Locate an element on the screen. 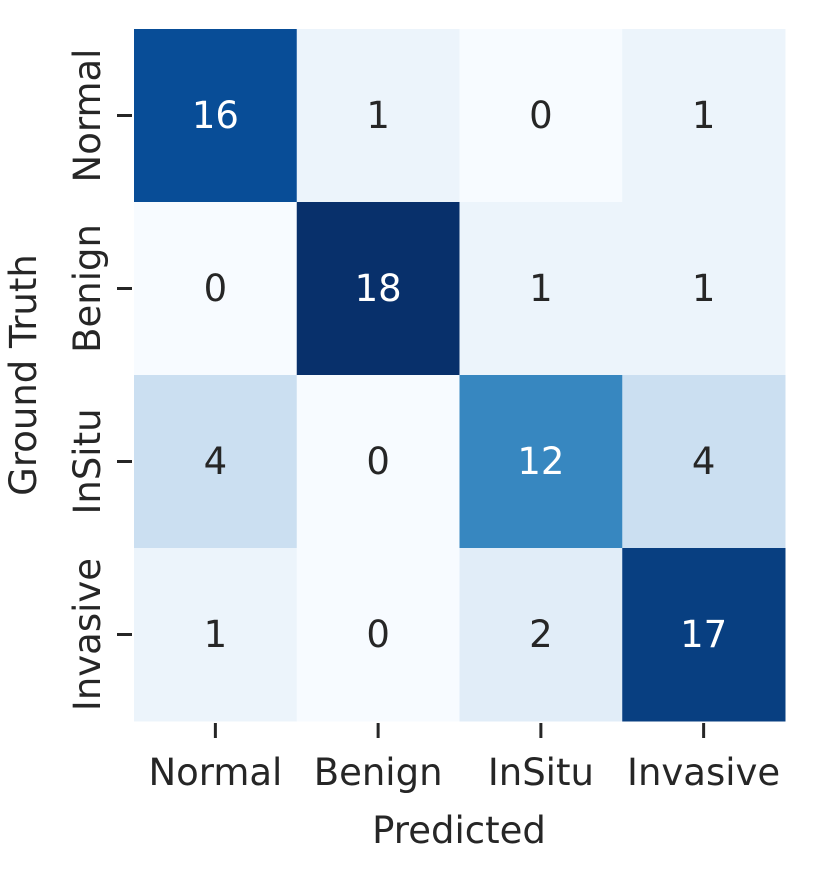 Image resolution: width=822 pixels, height=882 pixels. cell-value-label: 2 is located at coordinates (541, 634).